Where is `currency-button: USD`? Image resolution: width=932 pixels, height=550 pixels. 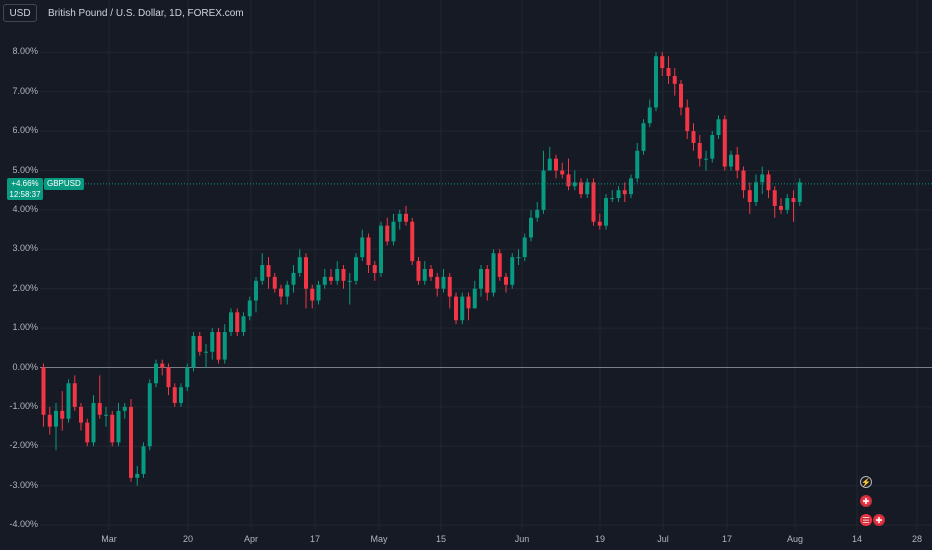 currency-button: USD is located at coordinates (20, 13).